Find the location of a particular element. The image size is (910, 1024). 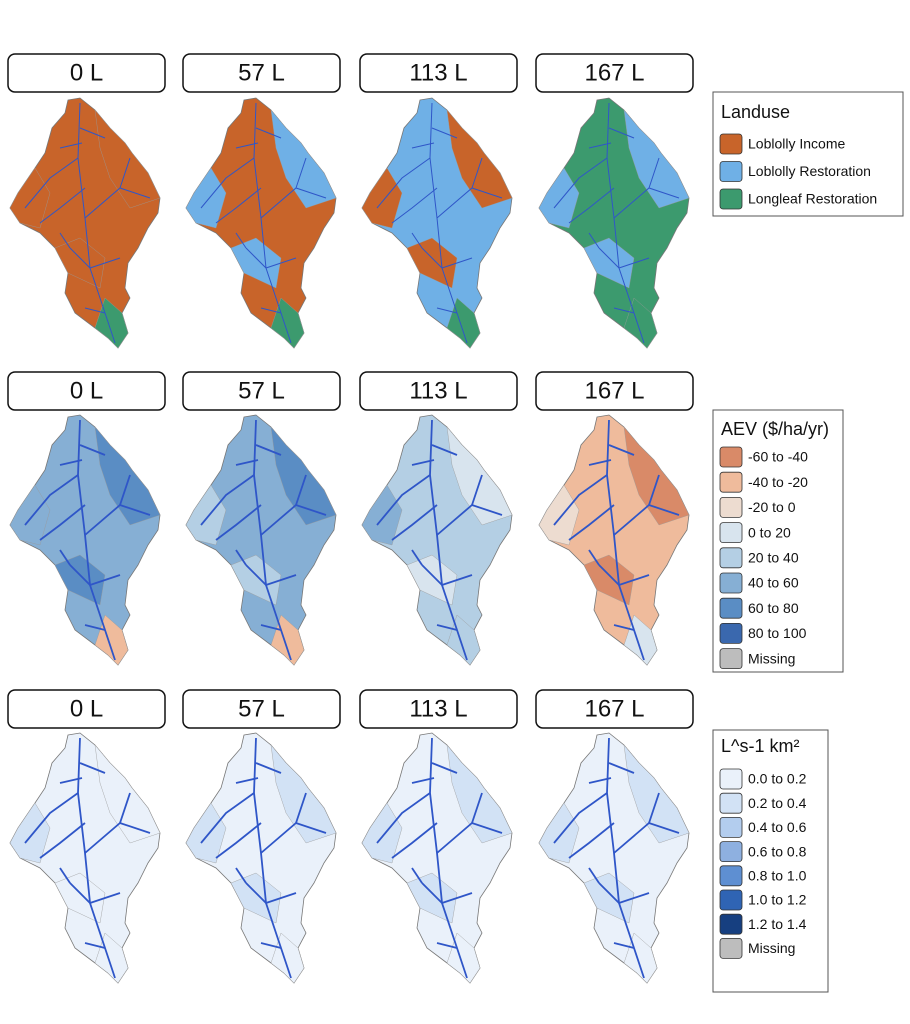

legend-title: Landuse is located at coordinates (755, 112).